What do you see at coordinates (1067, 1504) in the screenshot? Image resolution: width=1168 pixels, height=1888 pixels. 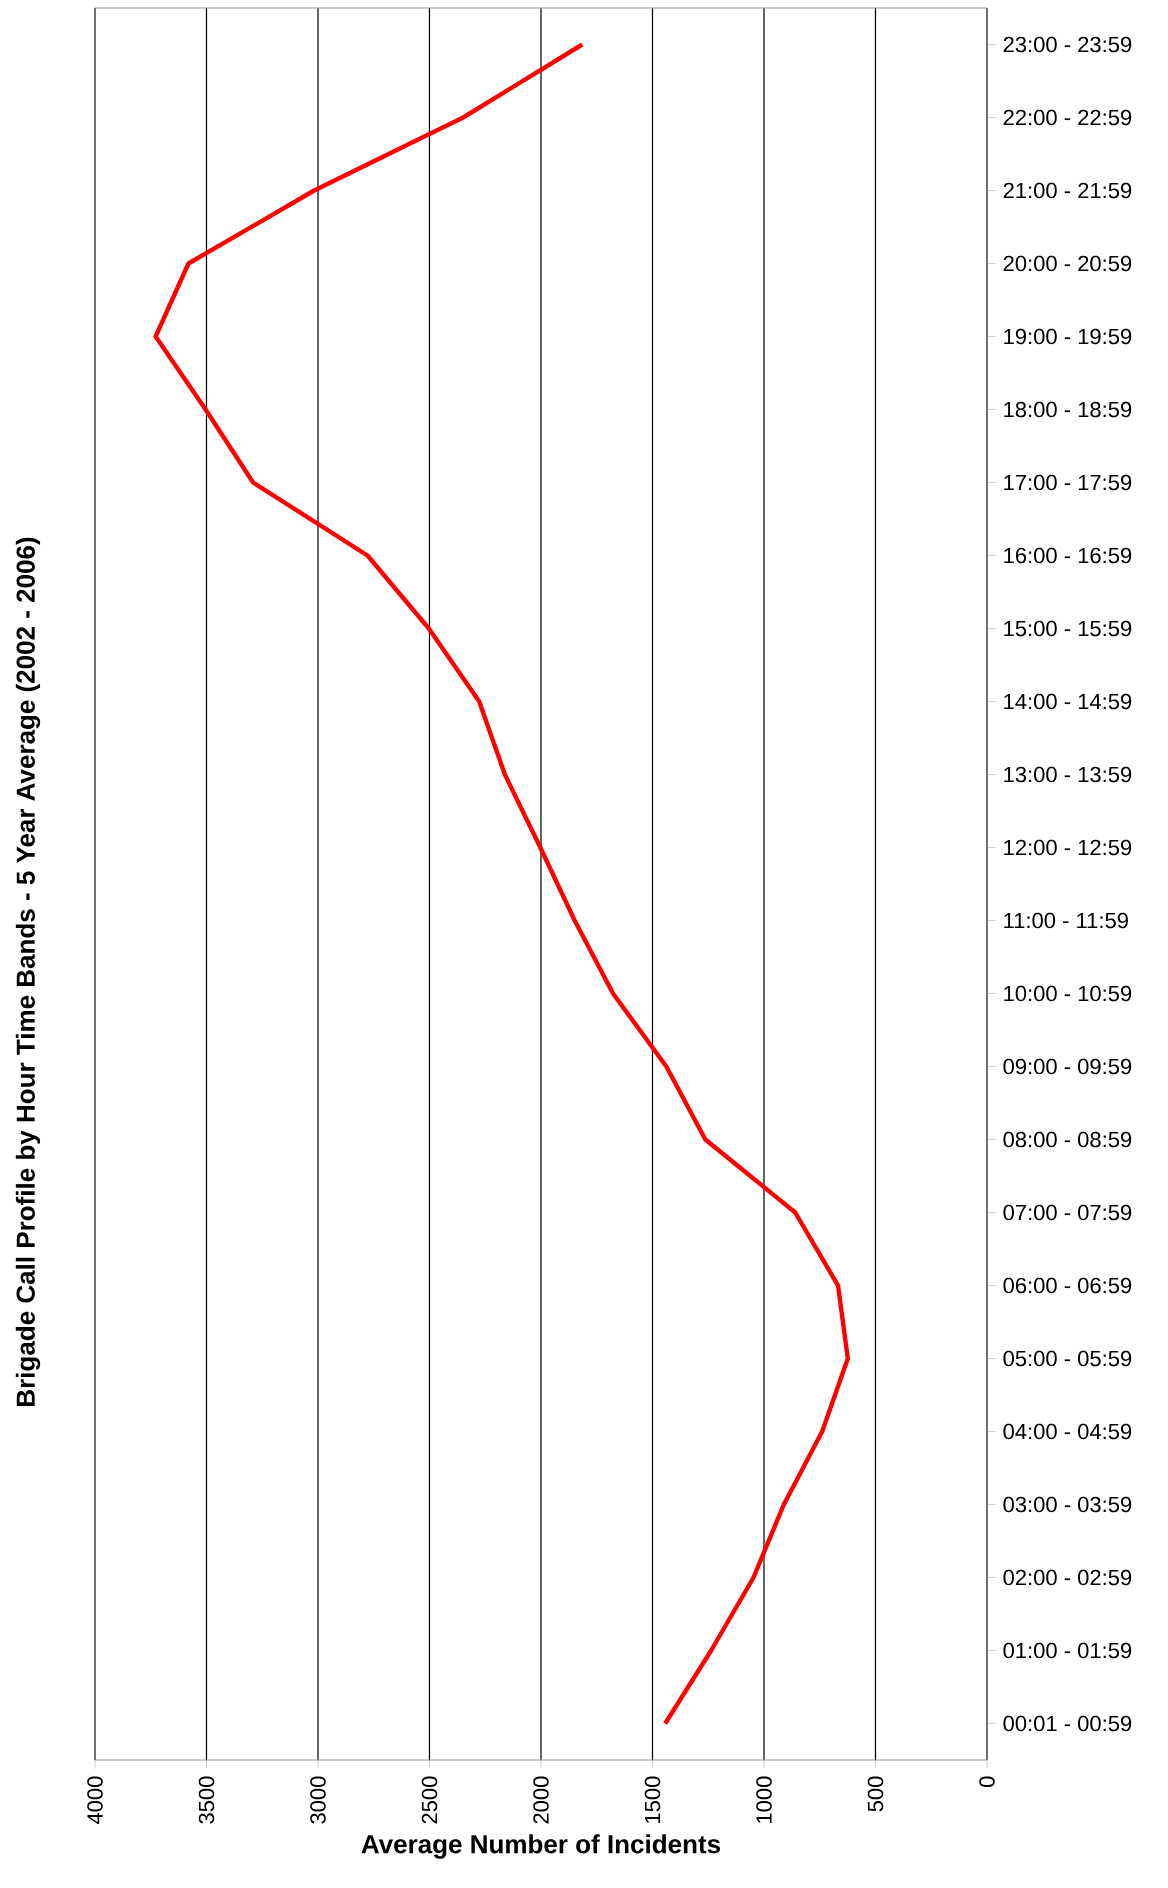 I see `y-tick-label: 03:00 - 03:59` at bounding box center [1067, 1504].